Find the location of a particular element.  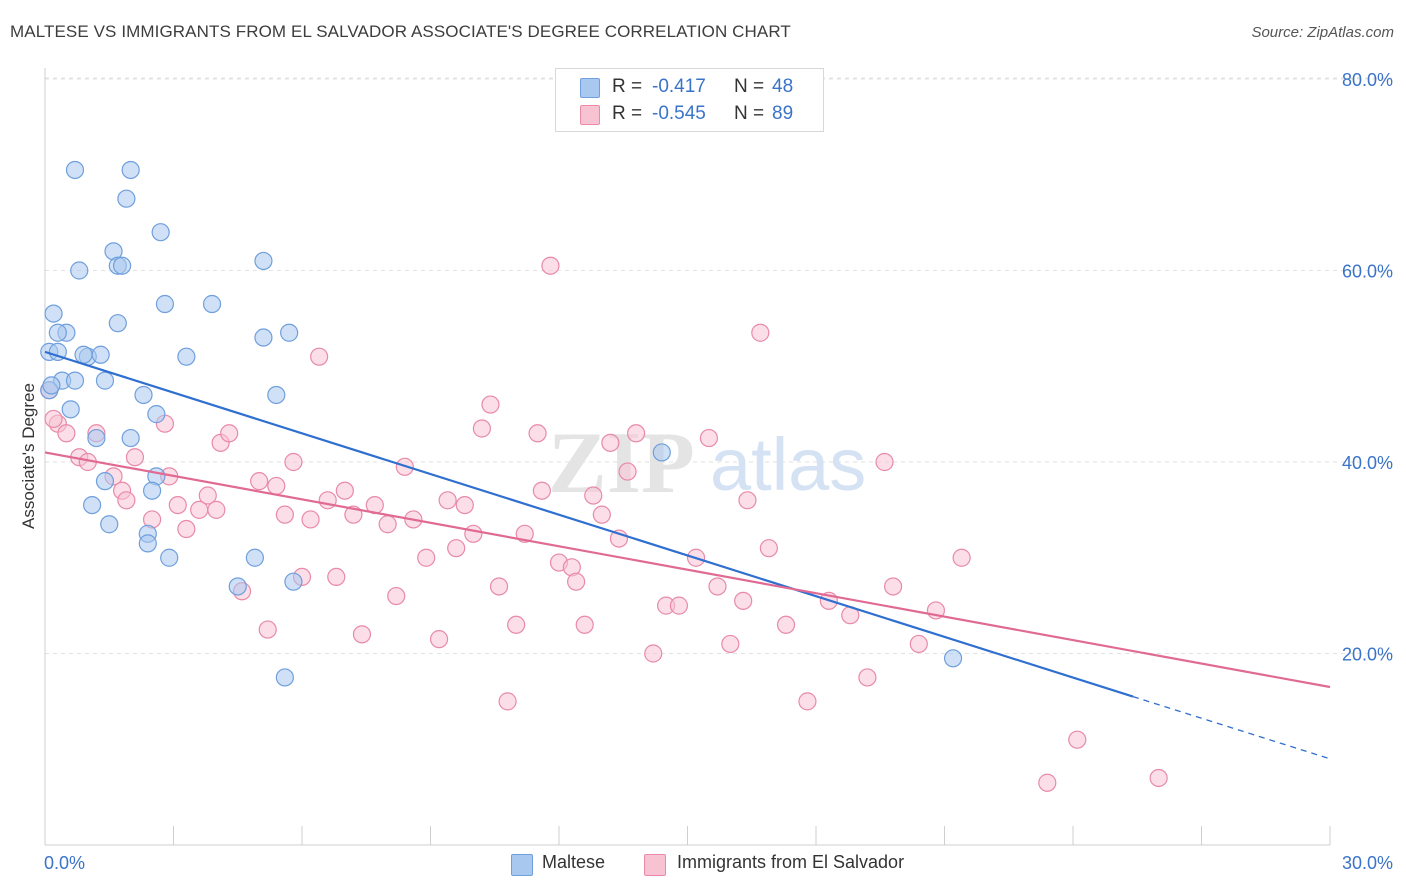

y-tick-label: 60.0% is located at coordinates (1367, 272).